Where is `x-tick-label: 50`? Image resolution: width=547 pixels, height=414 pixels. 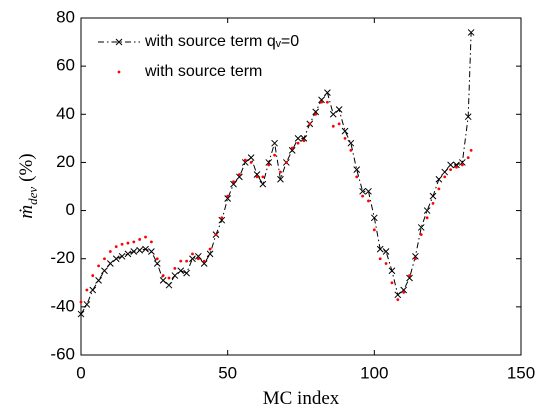 x-tick-label: 50 is located at coordinates (227, 372).